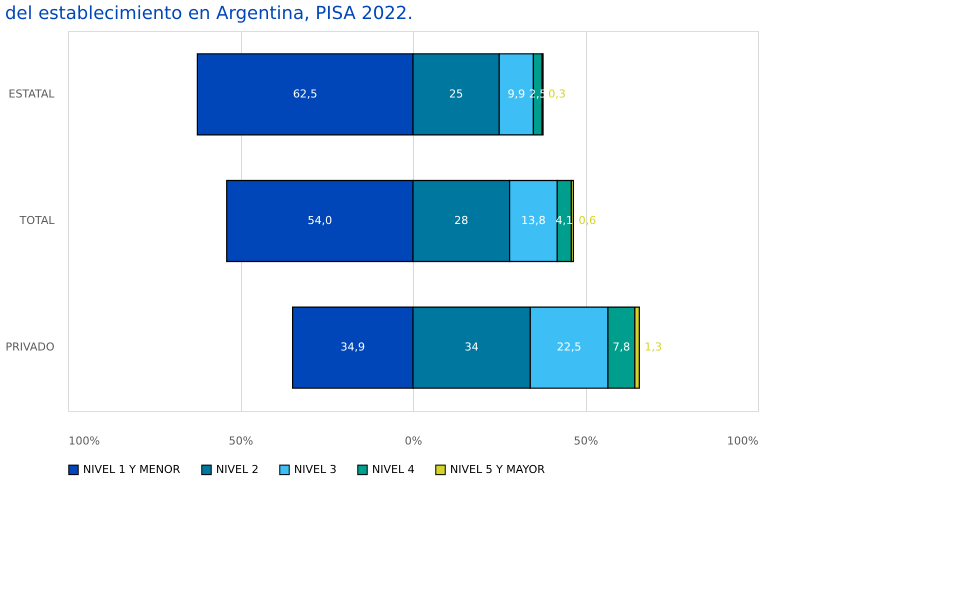  Describe the element at coordinates (456, 93) in the screenshot. I see `data-label: 25` at that location.